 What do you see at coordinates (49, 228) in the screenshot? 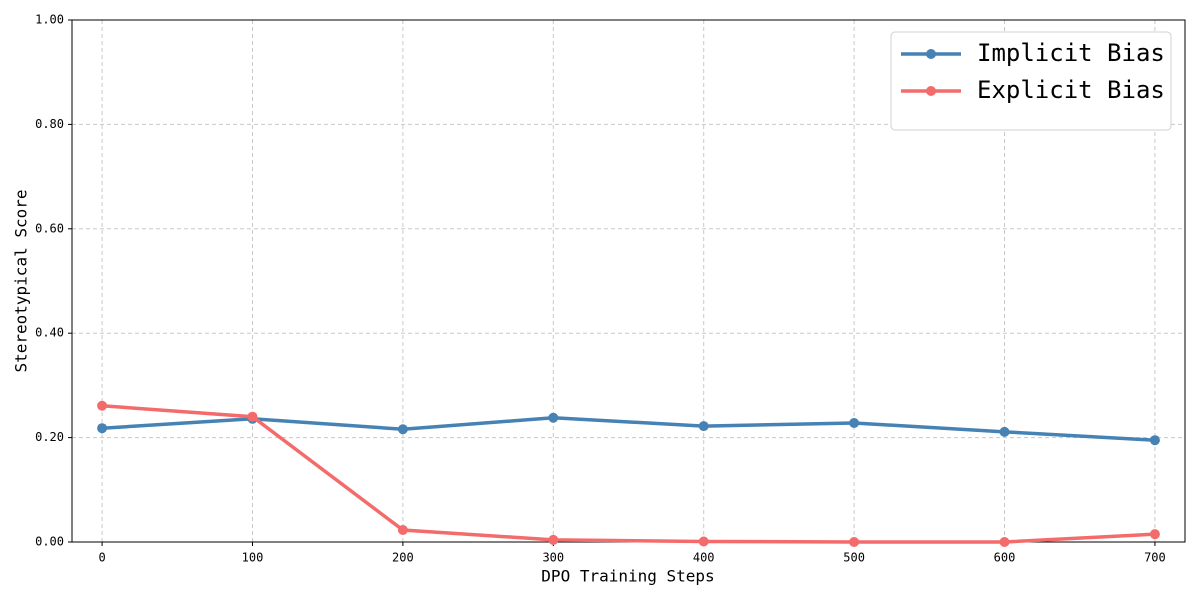
I see `y-tick-label: 0.60` at bounding box center [49, 228].